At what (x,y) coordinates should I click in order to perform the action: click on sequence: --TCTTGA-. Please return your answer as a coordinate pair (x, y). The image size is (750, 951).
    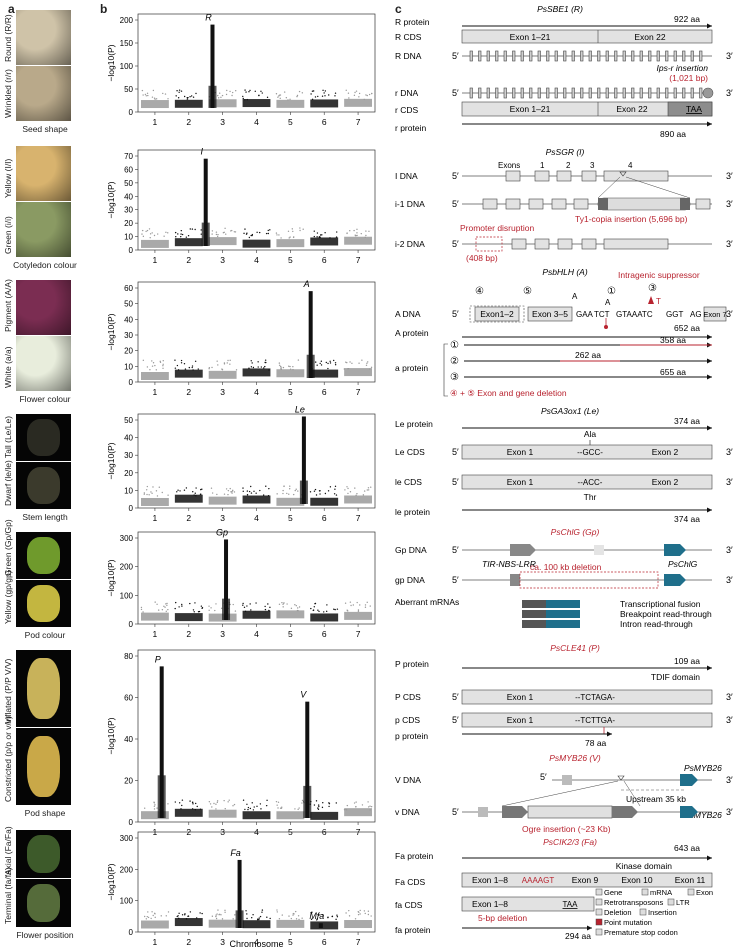
    Looking at the image, I should click on (595, 720).